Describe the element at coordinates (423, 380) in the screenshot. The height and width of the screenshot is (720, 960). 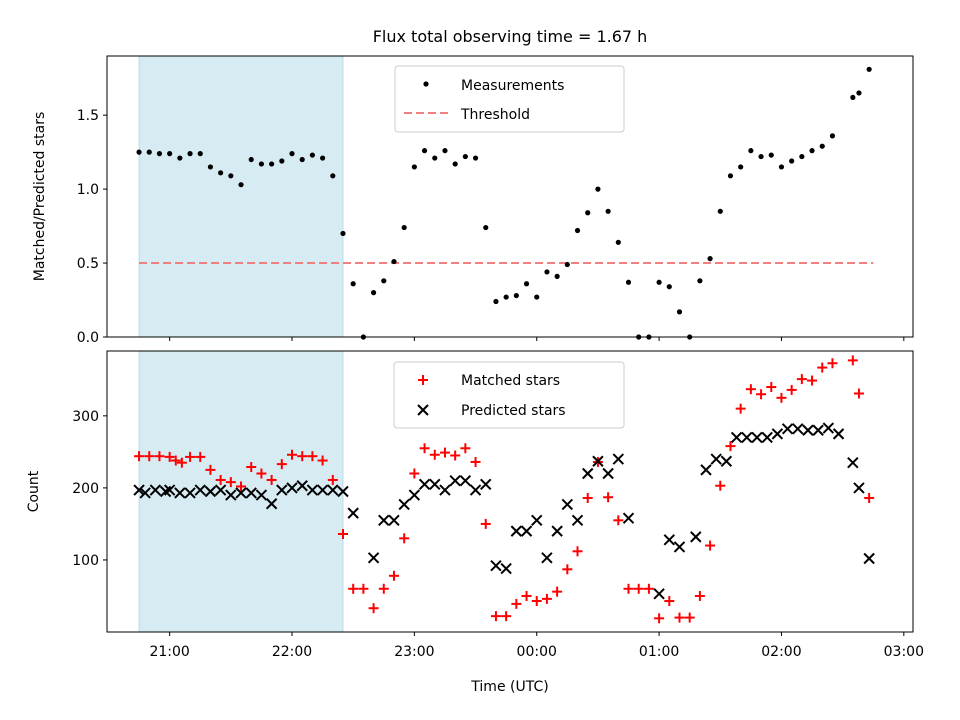
I see `legend-matched-marker` at that location.